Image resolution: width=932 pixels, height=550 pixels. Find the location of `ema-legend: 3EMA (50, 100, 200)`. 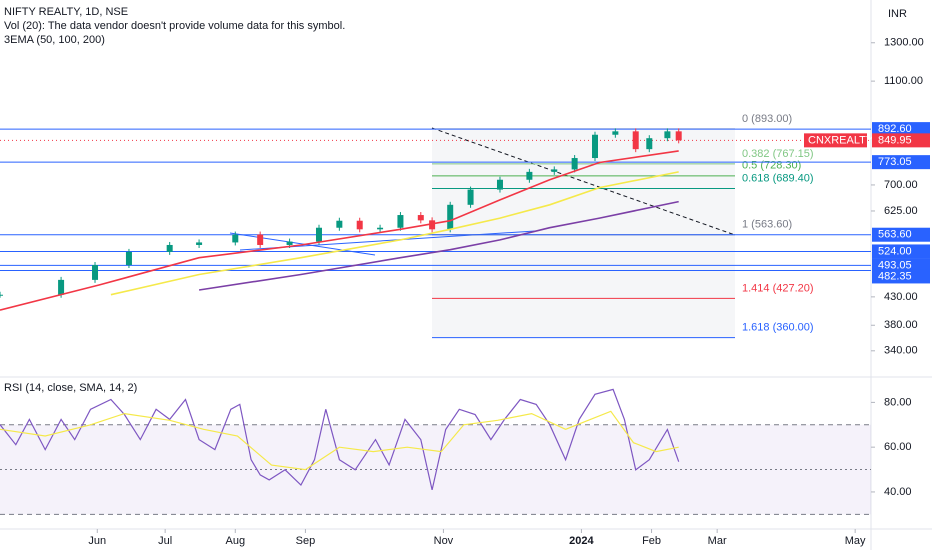

ema-legend: 3EMA (50, 100, 200) is located at coordinates (54, 40).